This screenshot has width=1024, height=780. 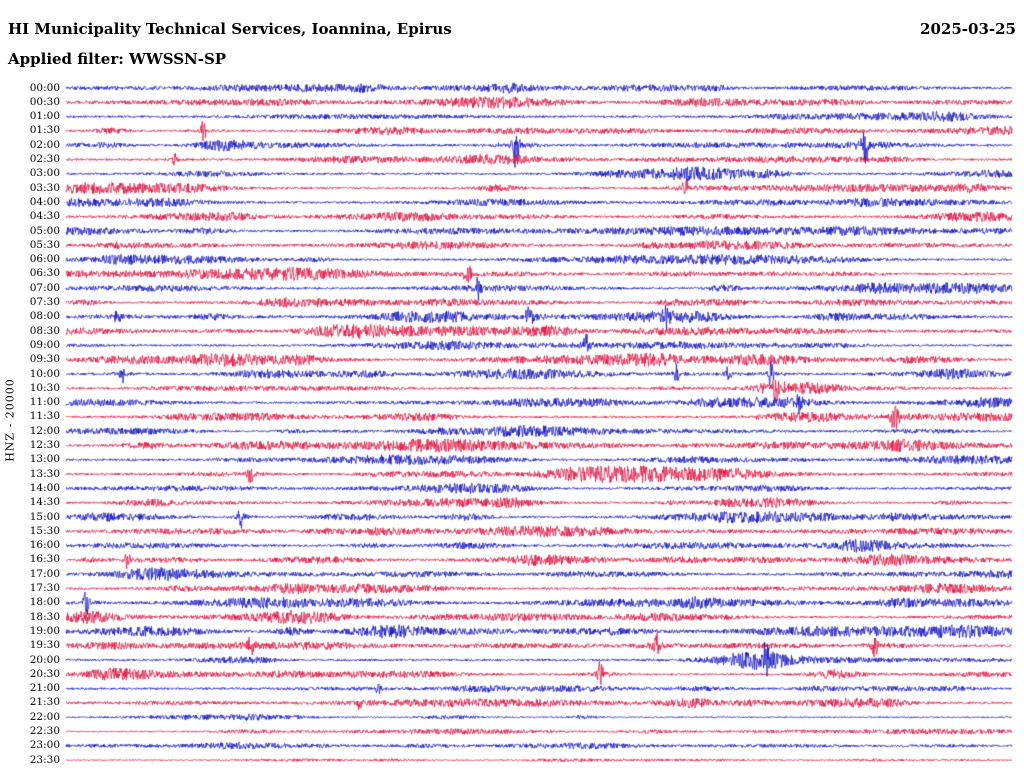 What do you see at coordinates (44, 101) in the screenshot?
I see `trace-time-label: 00:30` at bounding box center [44, 101].